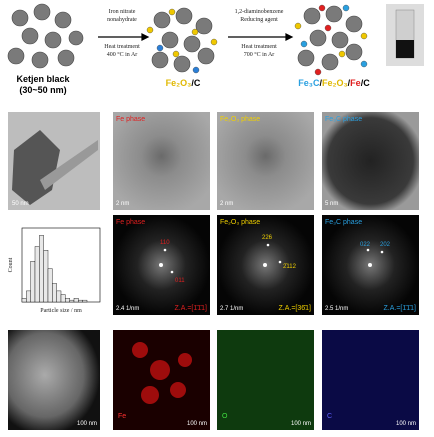 This screenshot has height=437, width=434. I want to click on element-label: Fe, so click(122, 416).